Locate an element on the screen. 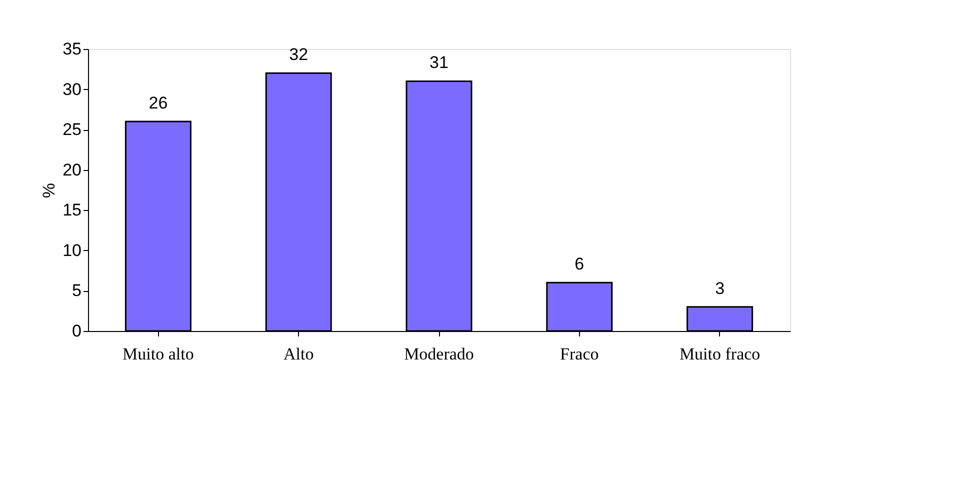 The image size is (956, 498). x-tick-label: Alto is located at coordinates (298, 354).